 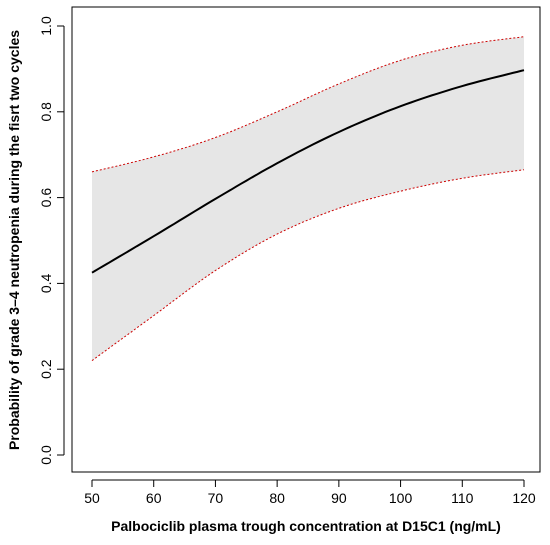 What do you see at coordinates (46, 198) in the screenshot?
I see `y-tick-label: 0.6` at bounding box center [46, 198].